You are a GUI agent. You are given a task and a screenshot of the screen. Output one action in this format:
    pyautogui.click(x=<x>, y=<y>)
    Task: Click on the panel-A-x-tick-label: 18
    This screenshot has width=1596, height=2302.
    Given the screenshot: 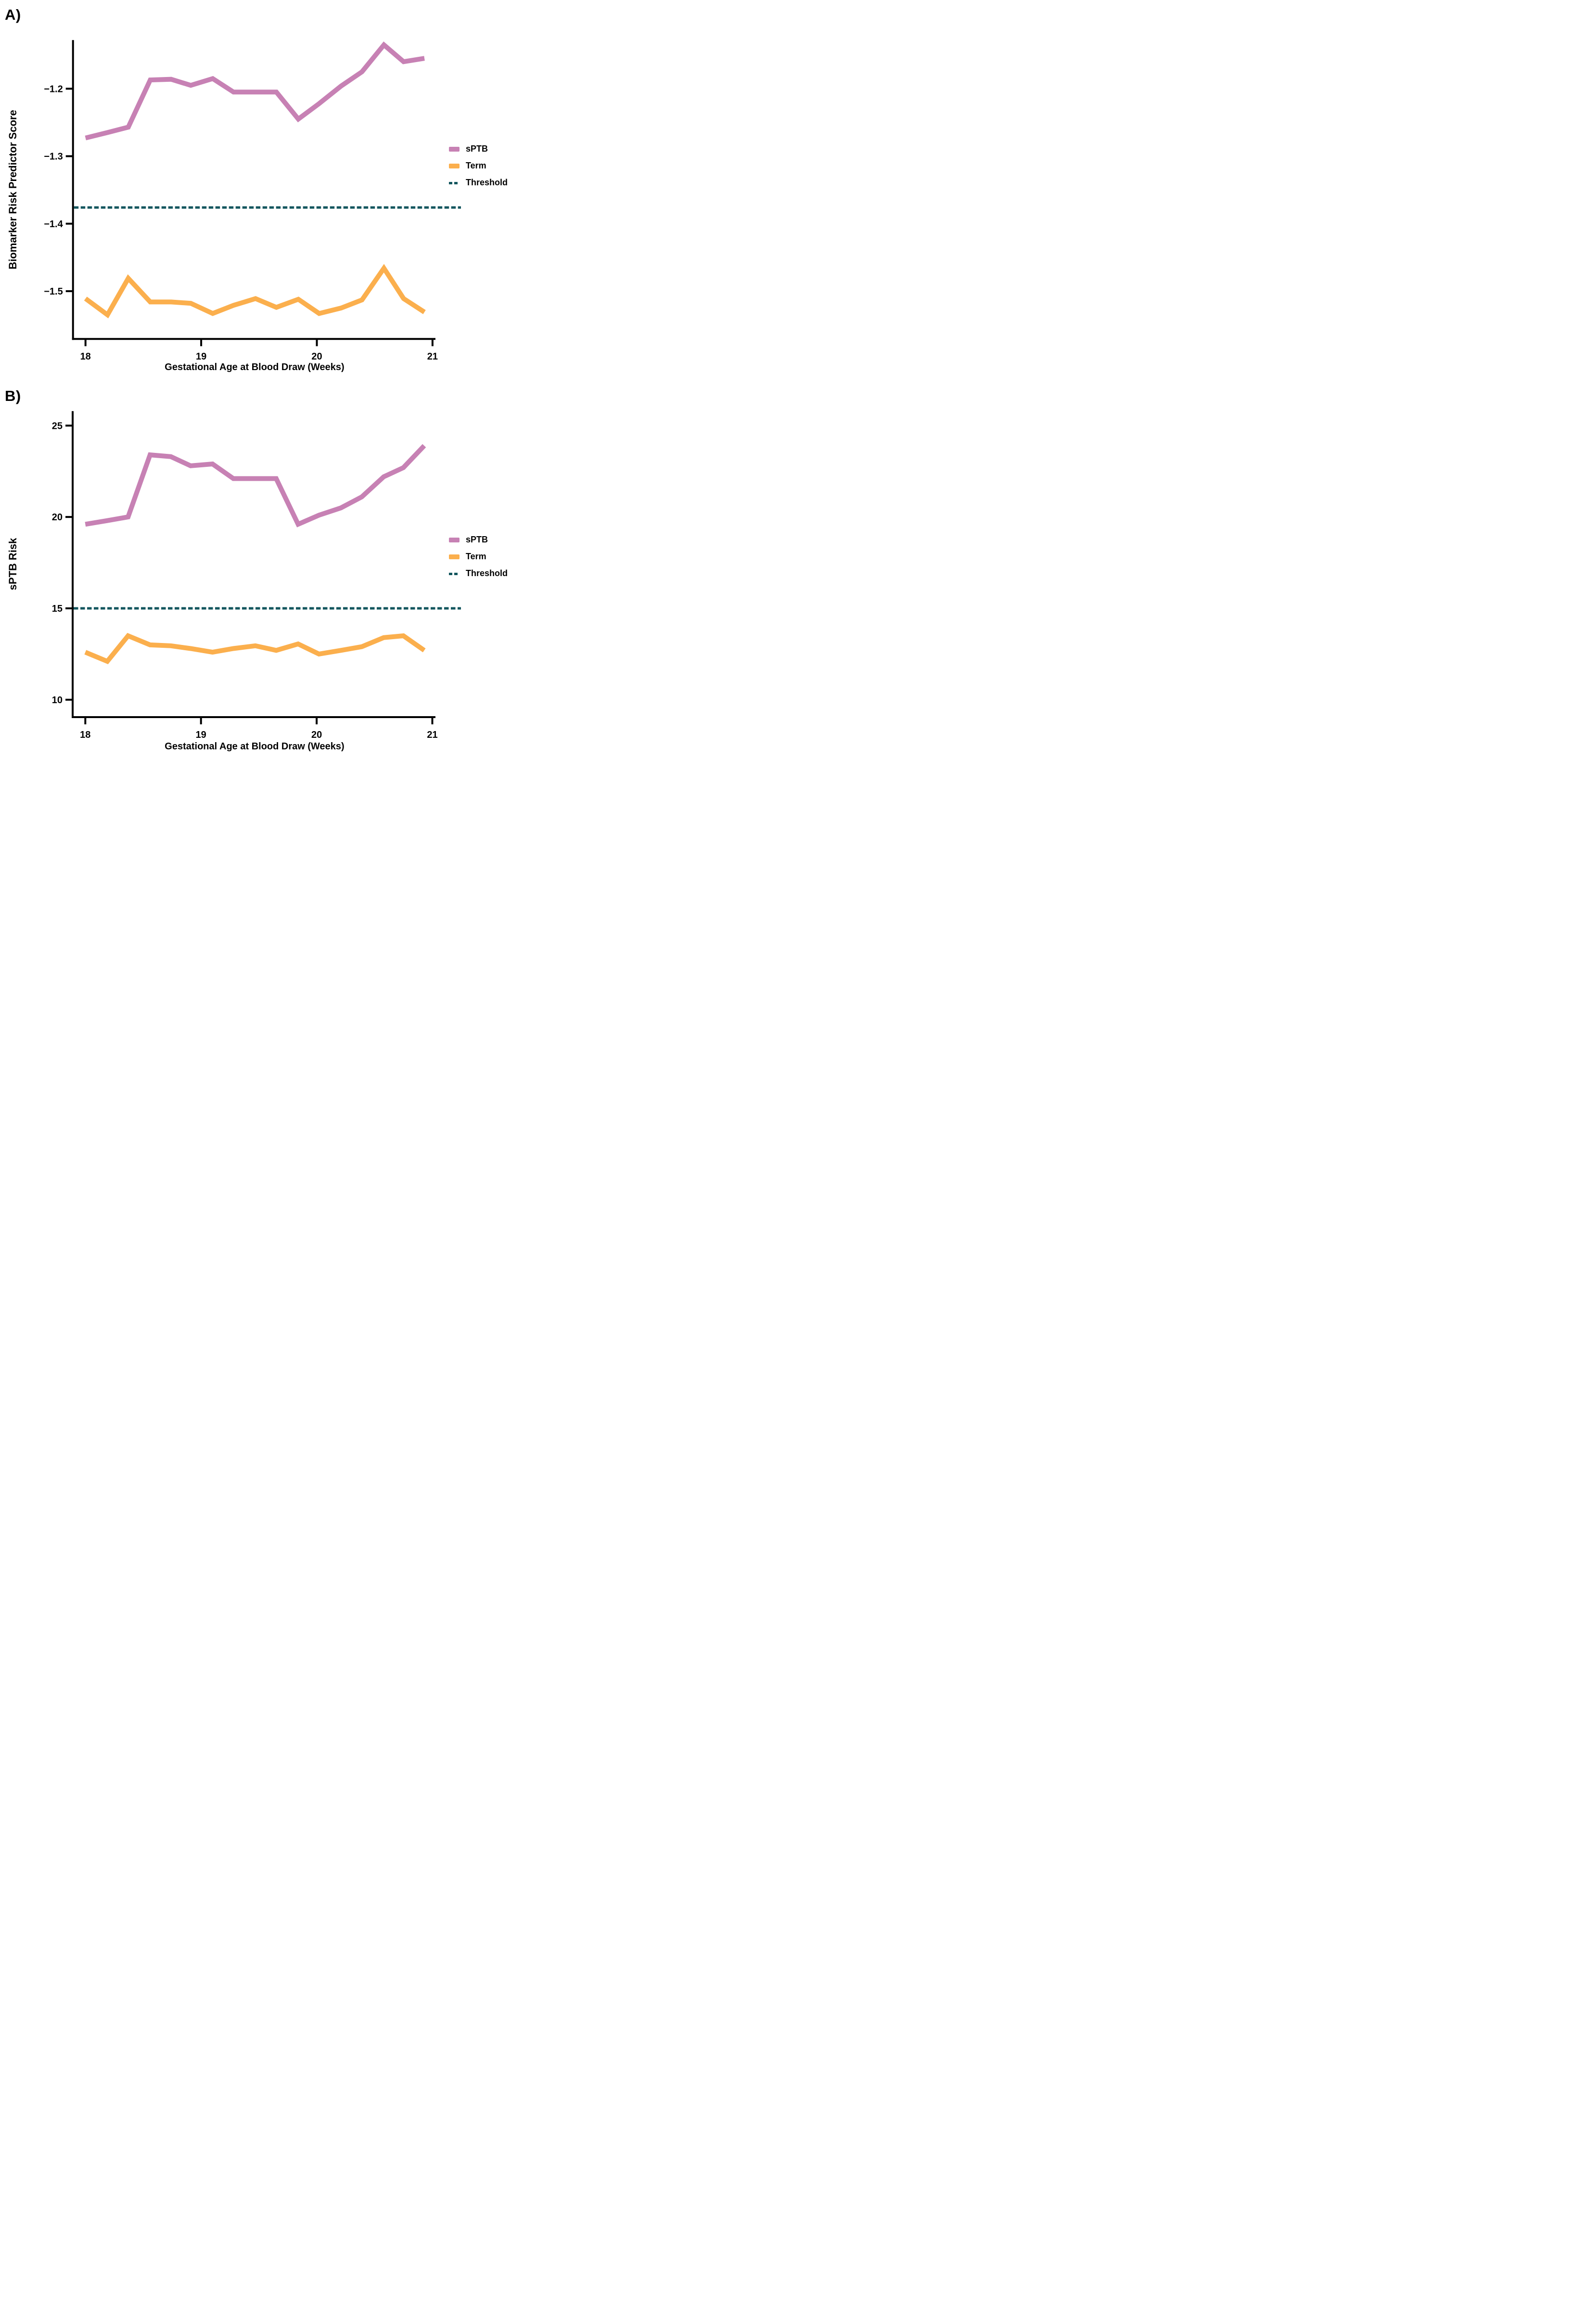 What is the action you would take?
    pyautogui.click(x=85, y=356)
    